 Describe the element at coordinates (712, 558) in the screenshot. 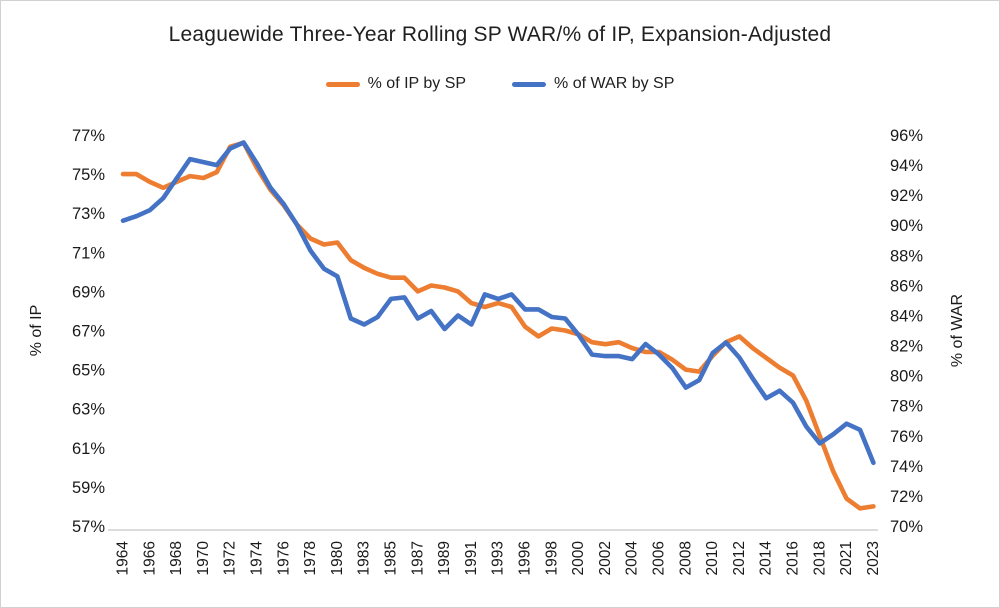

I see `x-axis-tick-label: 2010` at that location.